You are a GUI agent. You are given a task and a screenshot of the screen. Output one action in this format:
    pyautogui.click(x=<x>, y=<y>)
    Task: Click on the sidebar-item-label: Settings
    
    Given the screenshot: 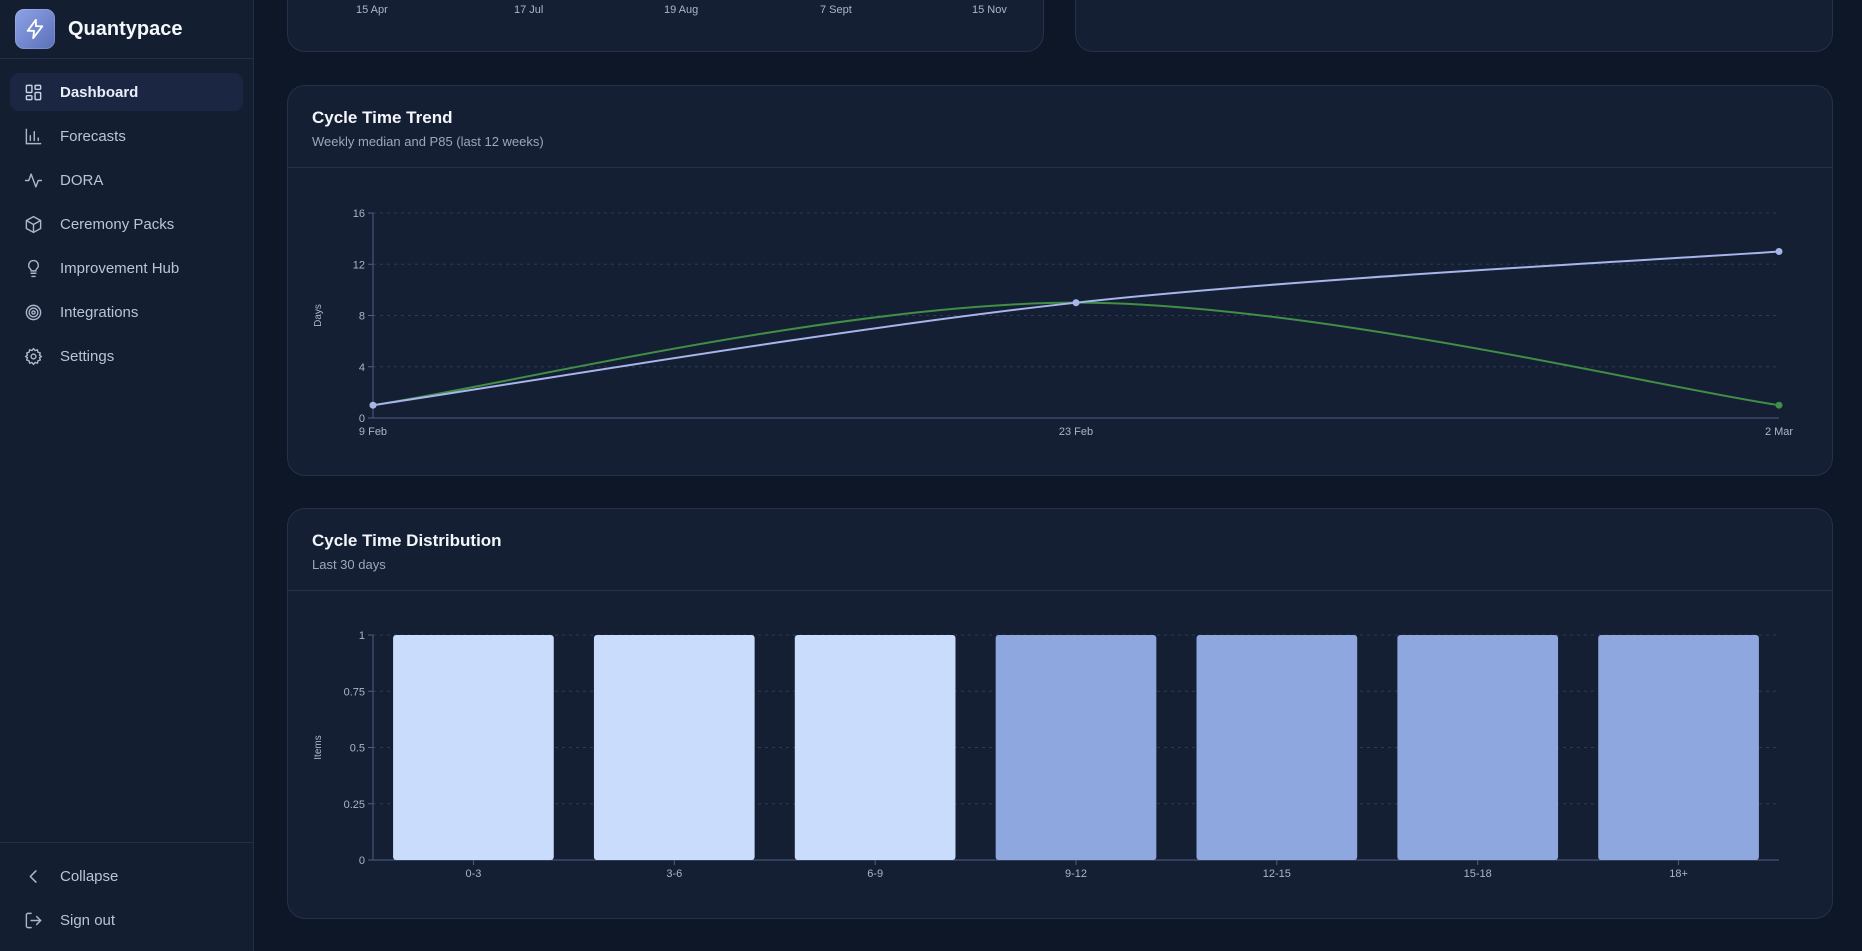 What is the action you would take?
    pyautogui.click(x=87, y=356)
    